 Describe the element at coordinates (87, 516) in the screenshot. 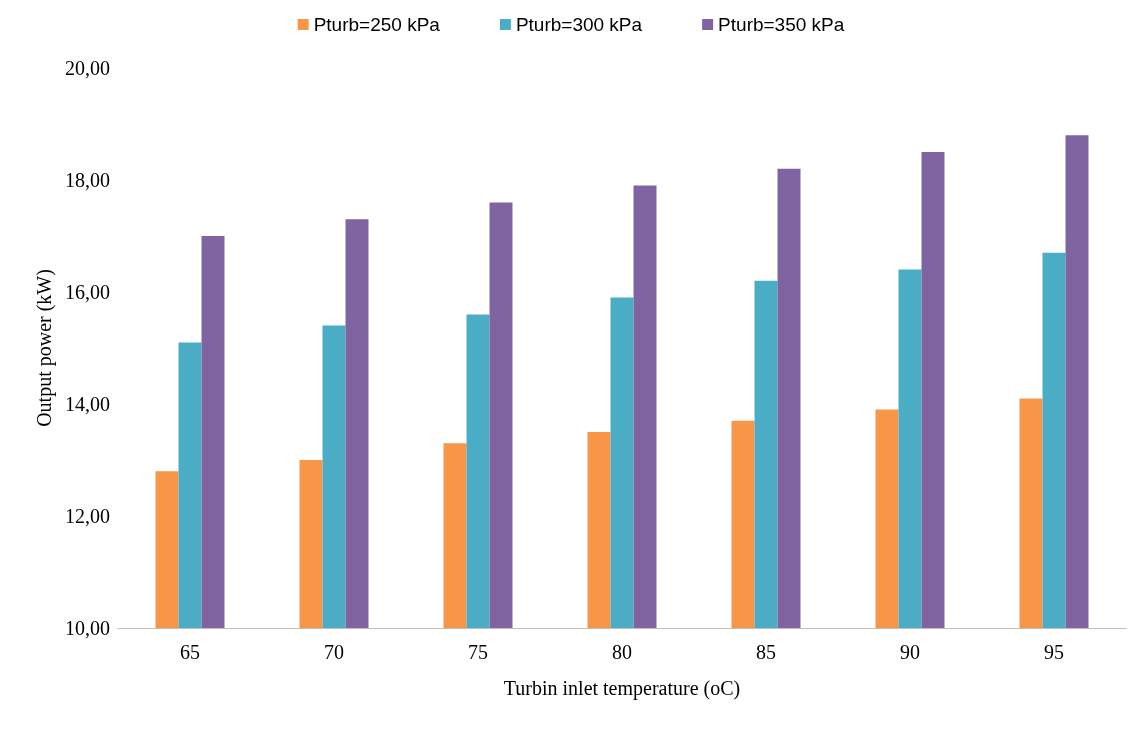

I see `y-tick-label: 12,00` at that location.